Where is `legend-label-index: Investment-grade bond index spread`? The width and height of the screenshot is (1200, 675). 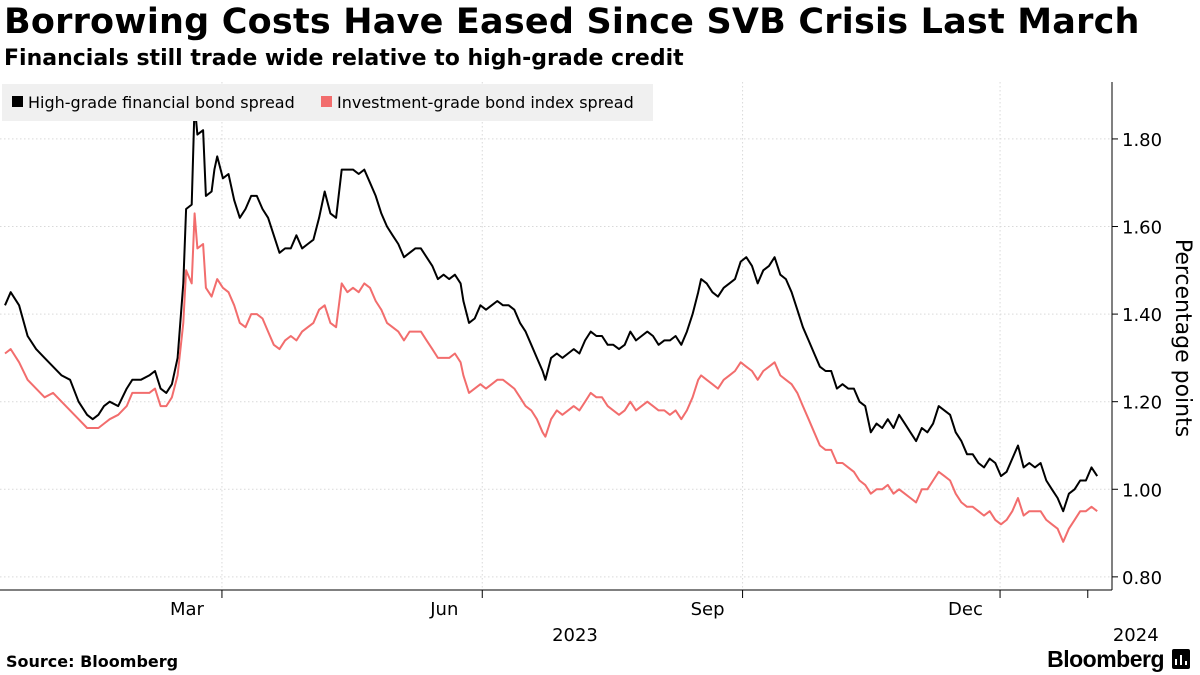
legend-label-index: Investment-grade bond index spread is located at coordinates (485, 102).